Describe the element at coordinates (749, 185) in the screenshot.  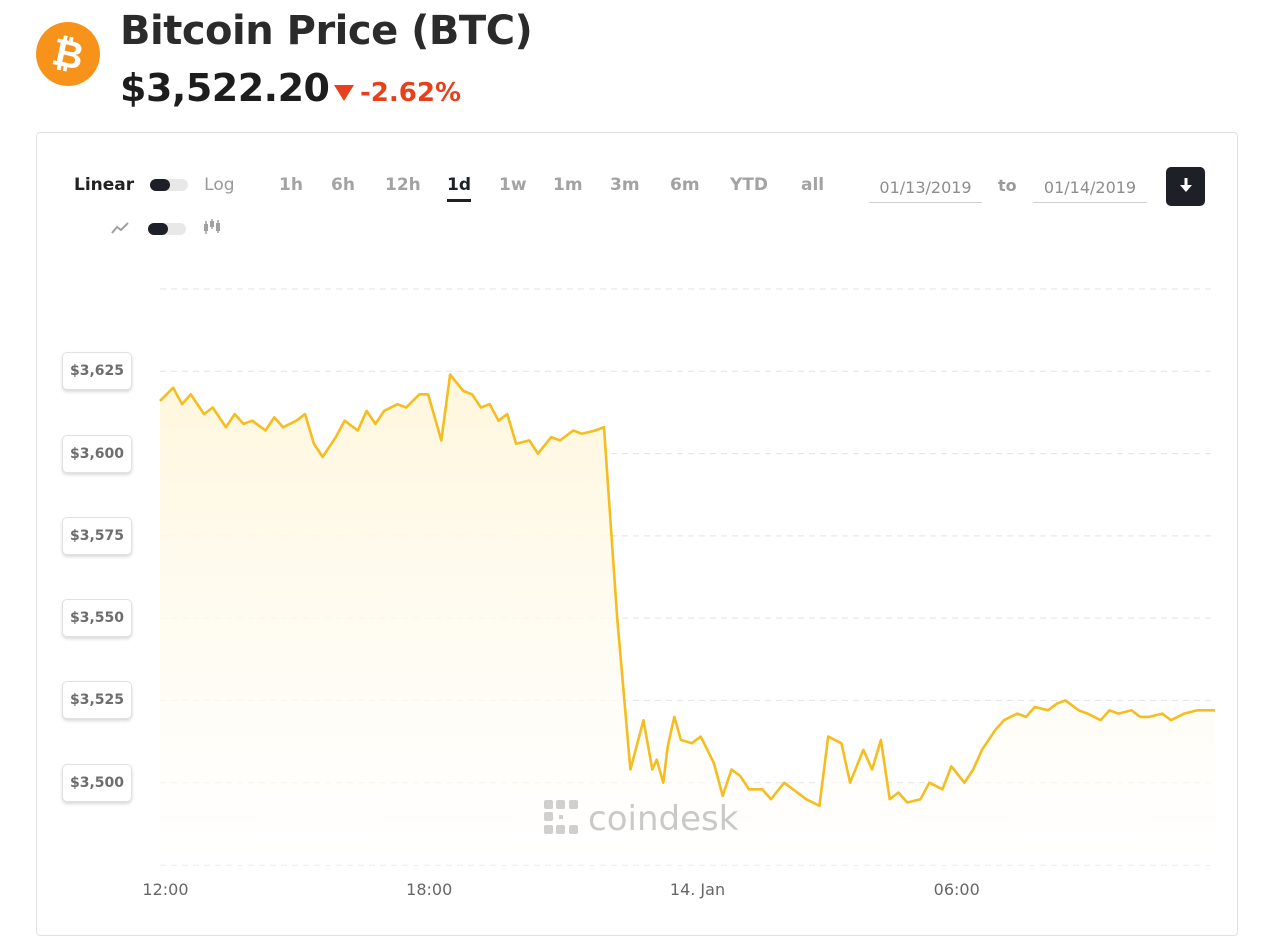
I see `range-ytd: YTD` at that location.